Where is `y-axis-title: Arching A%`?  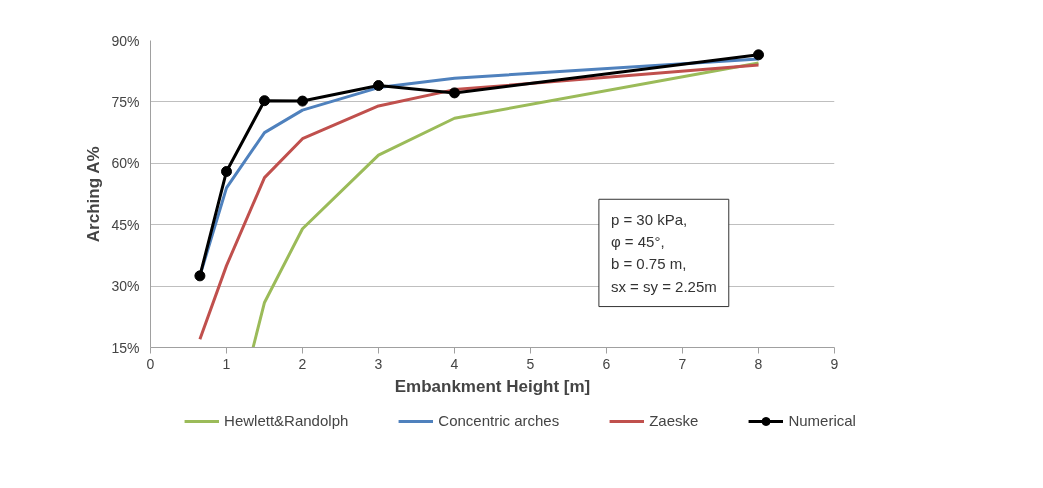 y-axis-title: Arching A% is located at coordinates (94, 194).